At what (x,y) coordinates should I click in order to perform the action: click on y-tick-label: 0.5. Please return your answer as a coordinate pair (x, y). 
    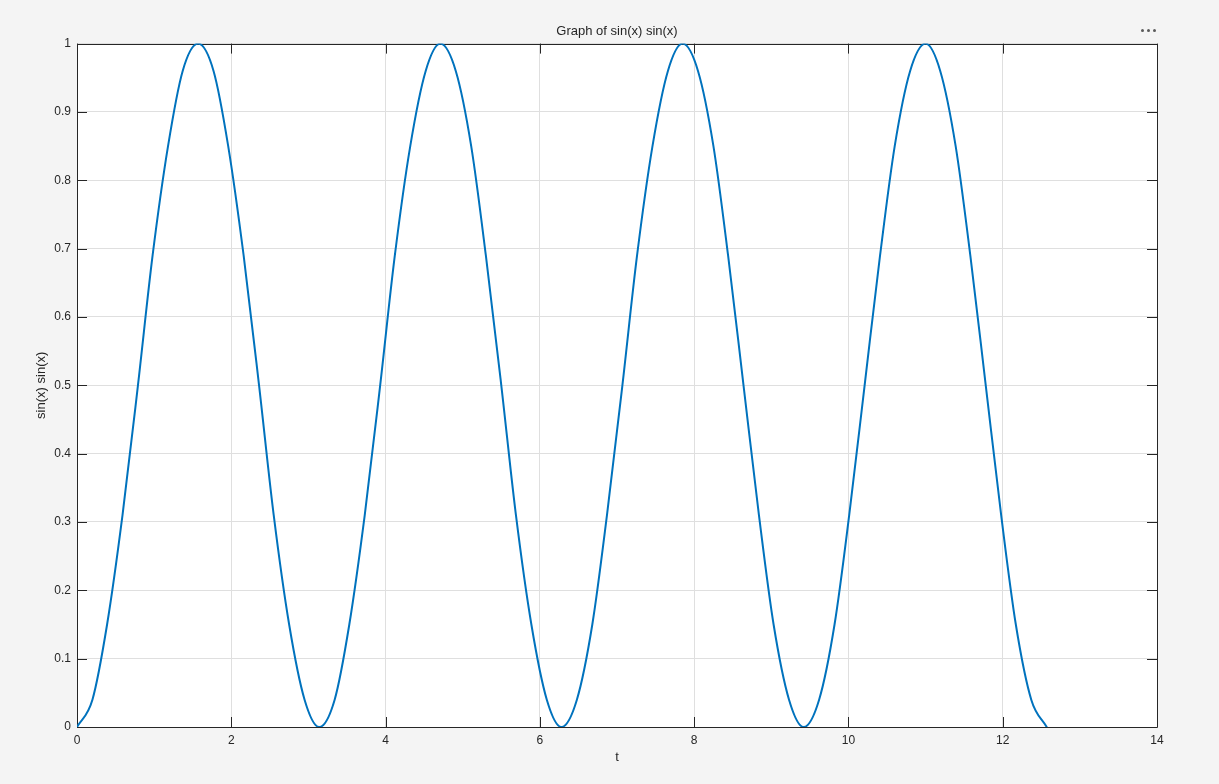
    Looking at the image, I should click on (63, 384).